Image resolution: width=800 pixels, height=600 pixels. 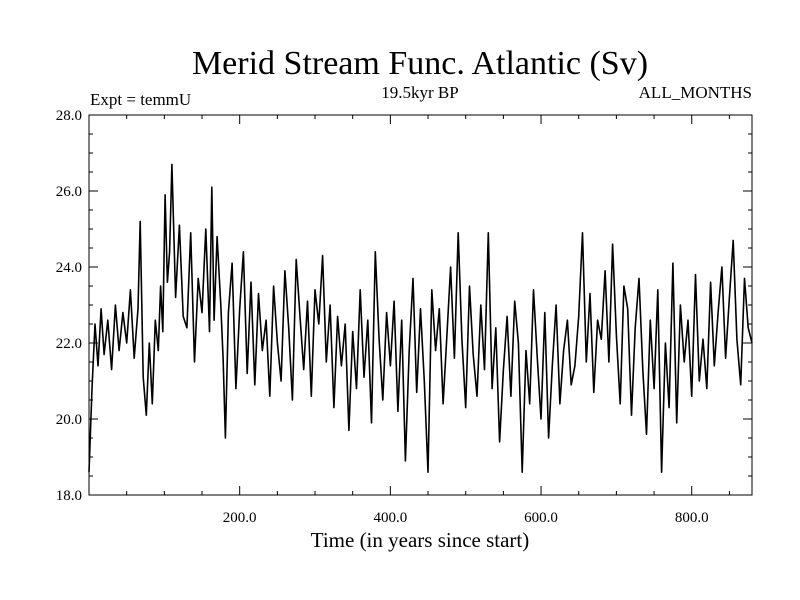 What do you see at coordinates (69, 420) in the screenshot?
I see `y-tick-label: 20.0` at bounding box center [69, 420].